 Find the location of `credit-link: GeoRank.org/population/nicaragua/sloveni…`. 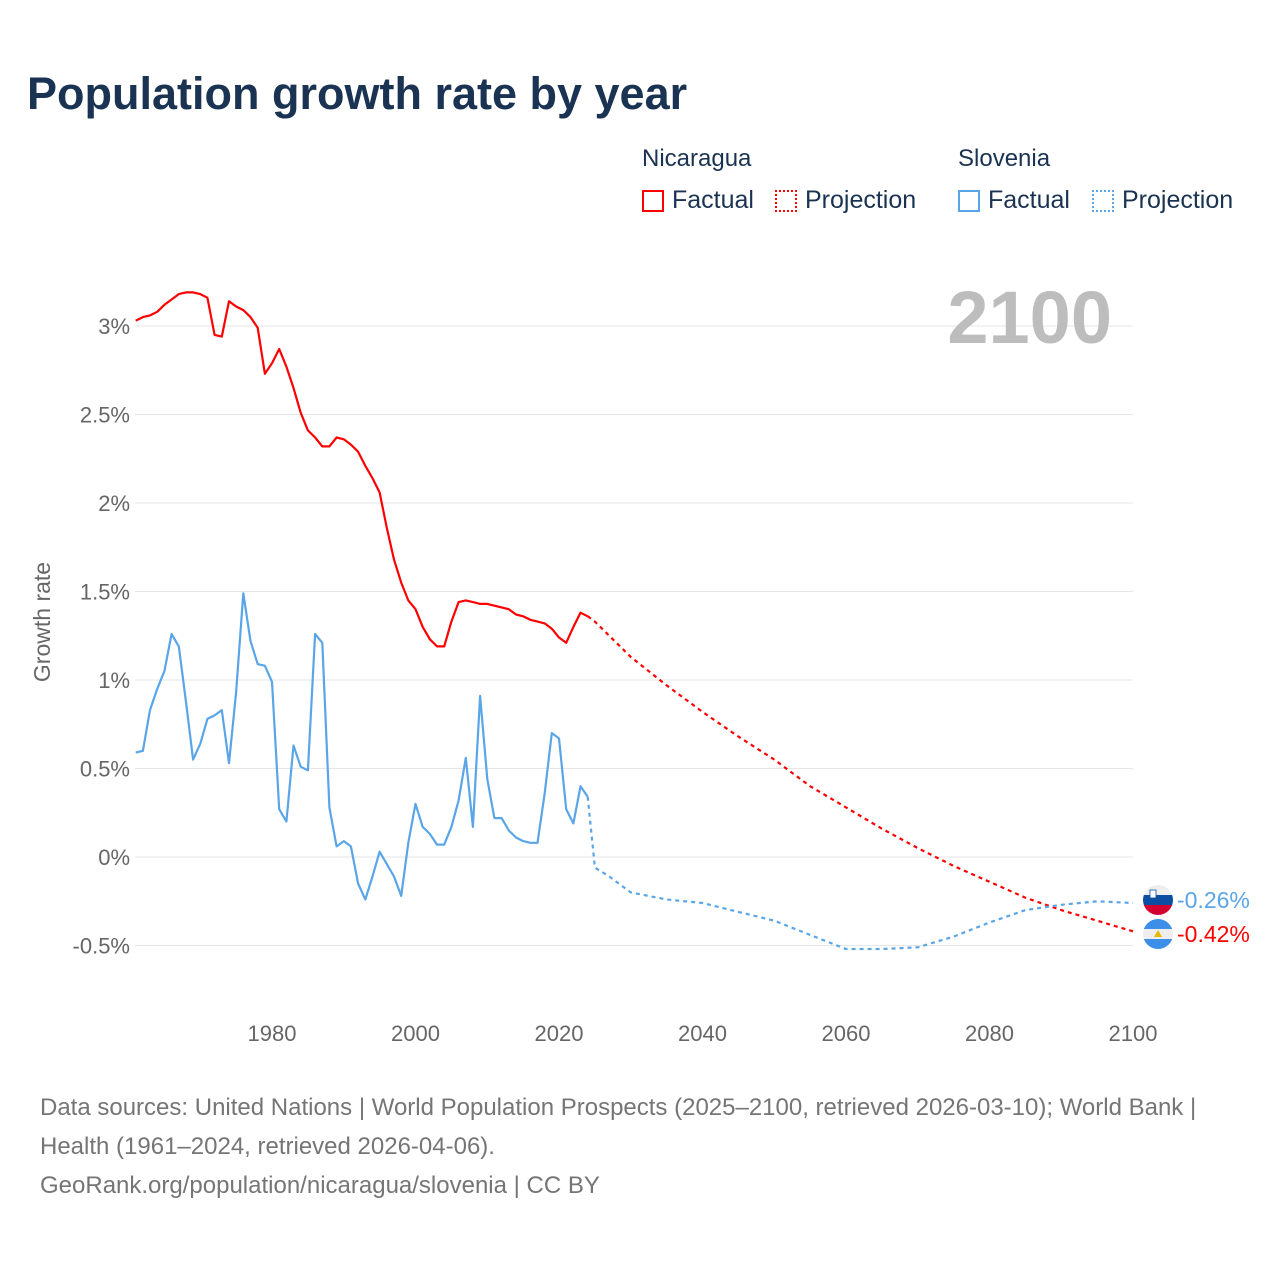

credit-link: GeoRank.org/population/nicaragua/sloveni… is located at coordinates (320, 1185).